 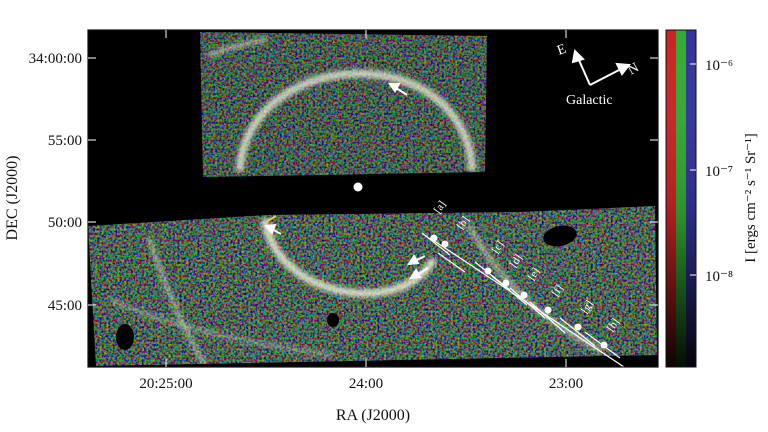 I want to click on colorbar-tick-label: 10⁻⁶, so click(x=719, y=66).